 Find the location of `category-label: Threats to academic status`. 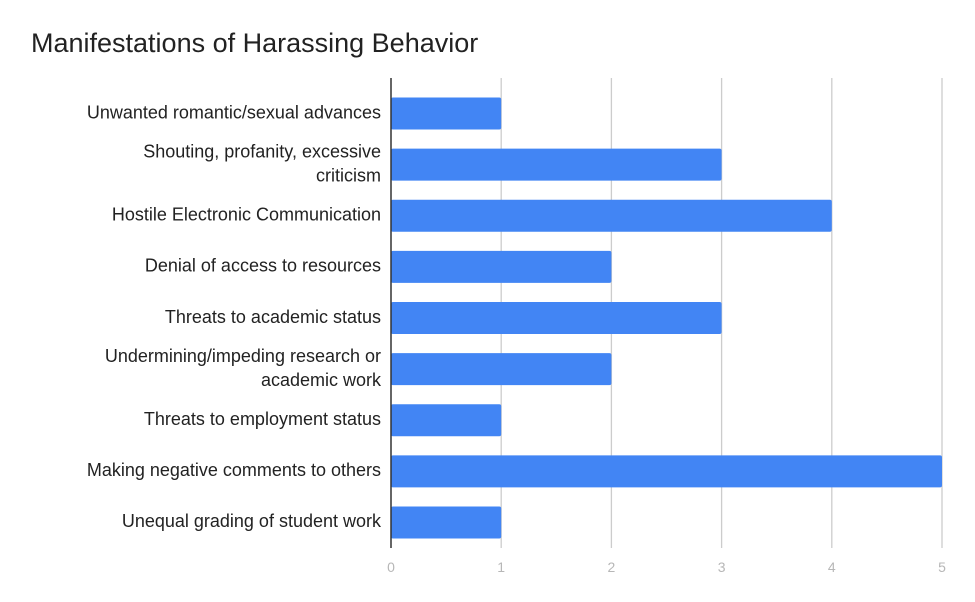

category-label: Threats to academic status is located at coordinates (273, 317).